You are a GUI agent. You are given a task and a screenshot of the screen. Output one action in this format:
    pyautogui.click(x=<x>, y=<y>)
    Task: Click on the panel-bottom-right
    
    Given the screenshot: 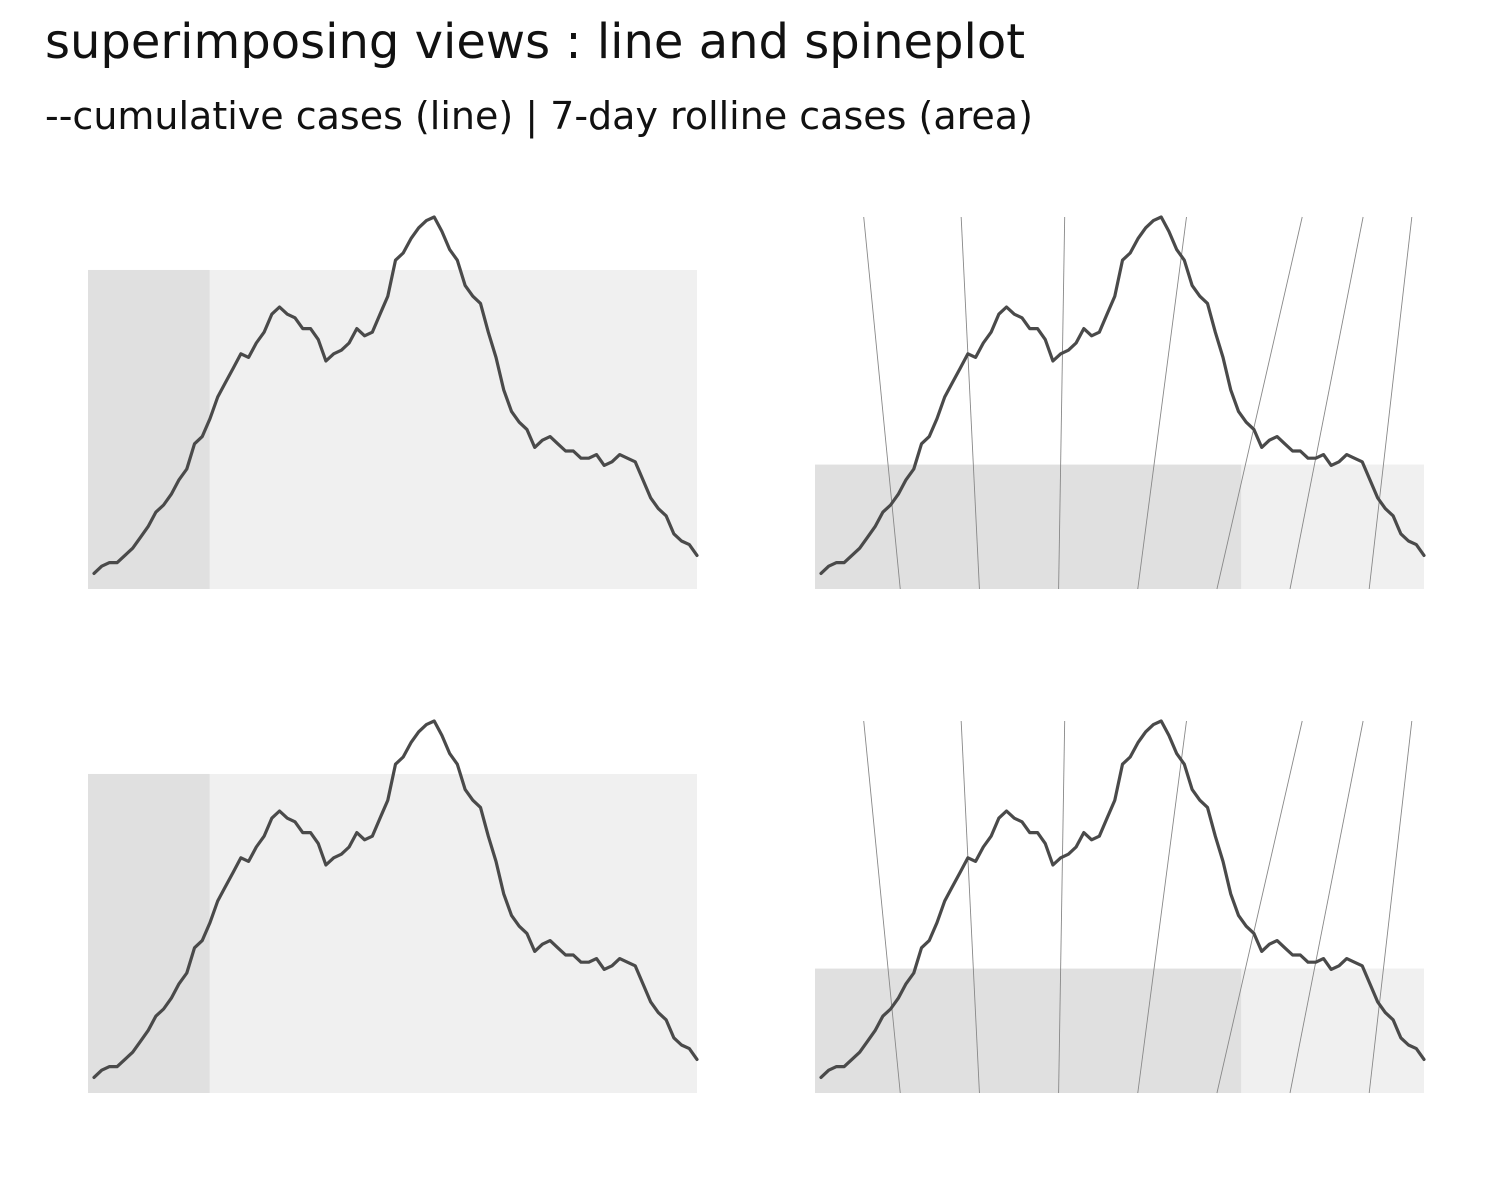 What is the action you would take?
    pyautogui.click(x=1120, y=906)
    